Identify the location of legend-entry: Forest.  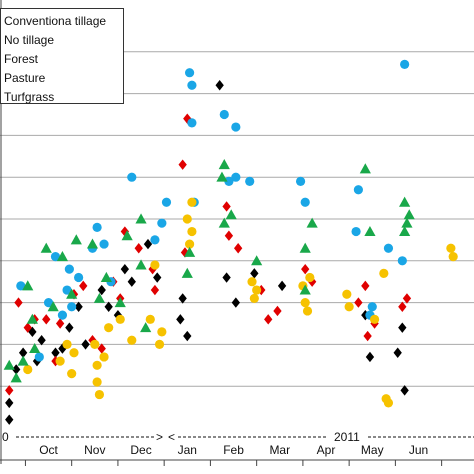
(21, 59).